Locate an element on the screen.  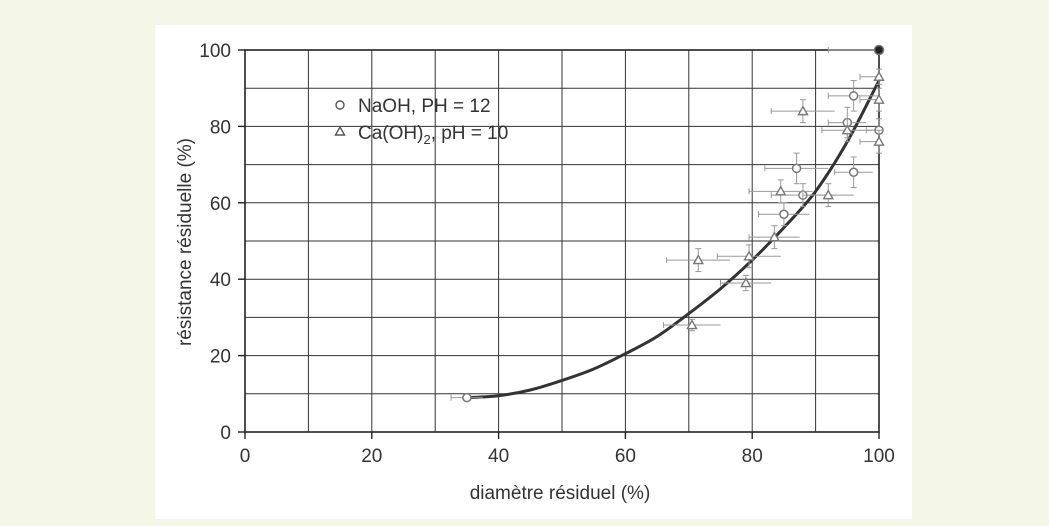
y-tick-label: 40 is located at coordinates (220, 280).